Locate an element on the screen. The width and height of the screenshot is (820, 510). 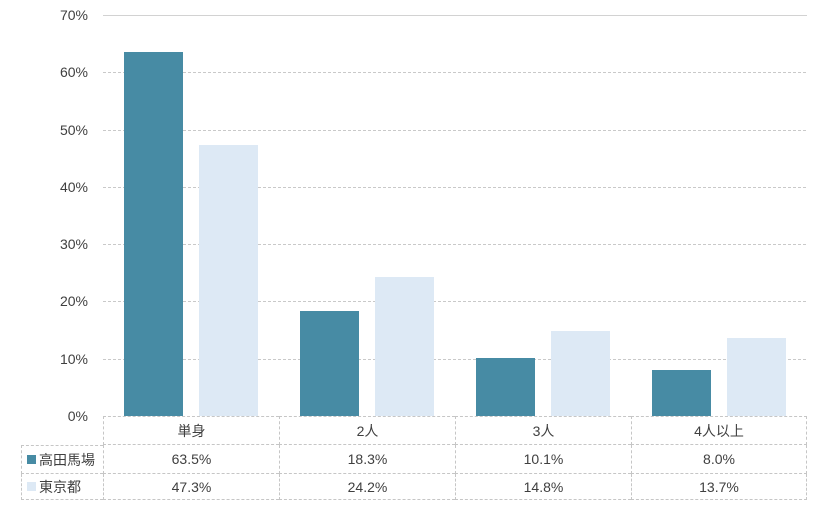
y-axis-tick-label: 10% is located at coordinates (73, 358).